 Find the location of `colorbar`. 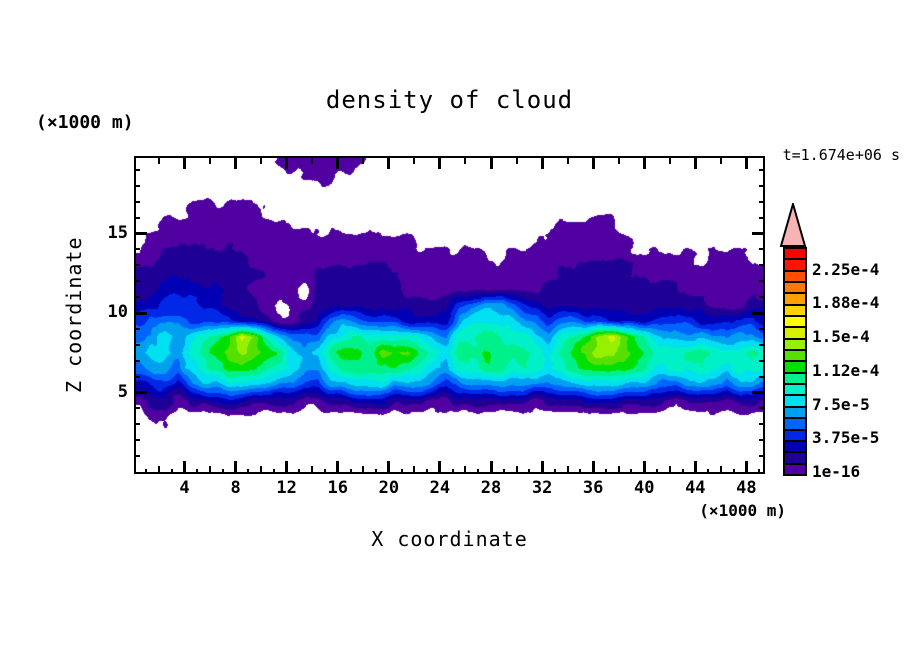

colorbar is located at coordinates (795, 361).